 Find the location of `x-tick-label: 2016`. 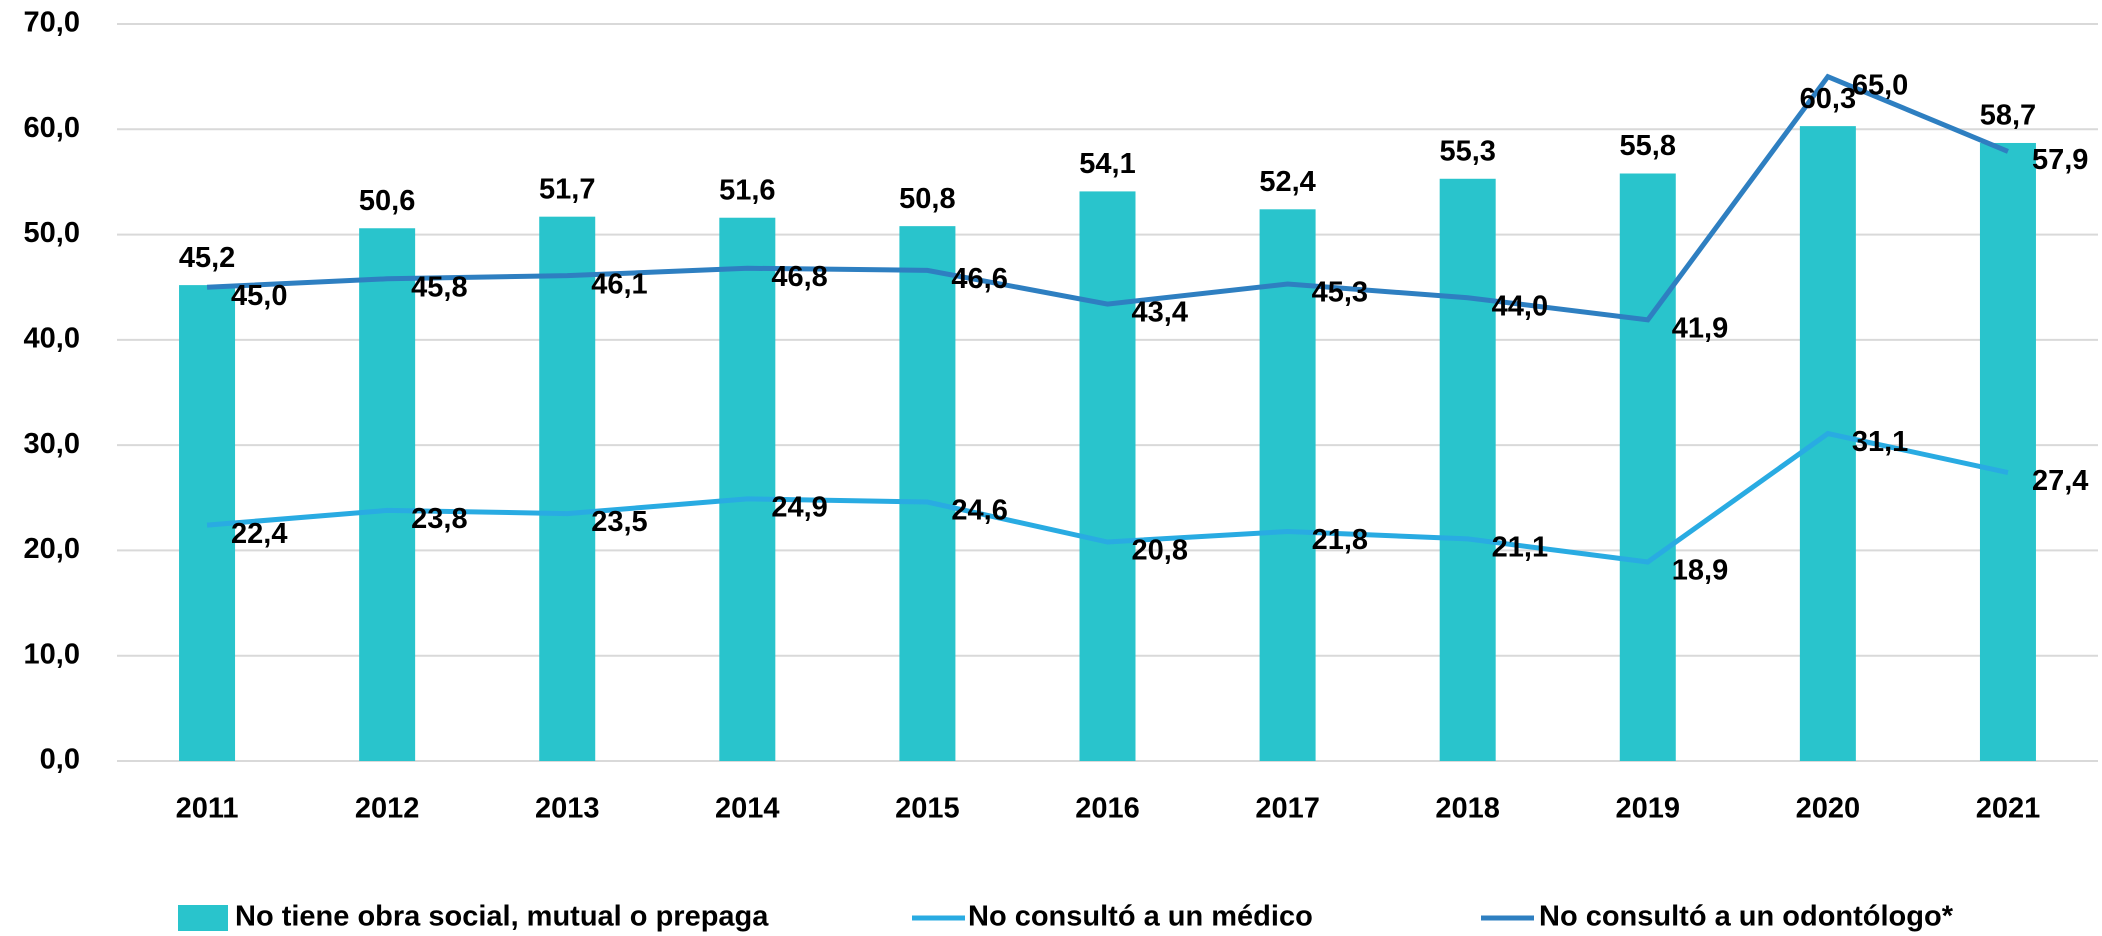

x-tick-label: 2016 is located at coordinates (1107, 809).